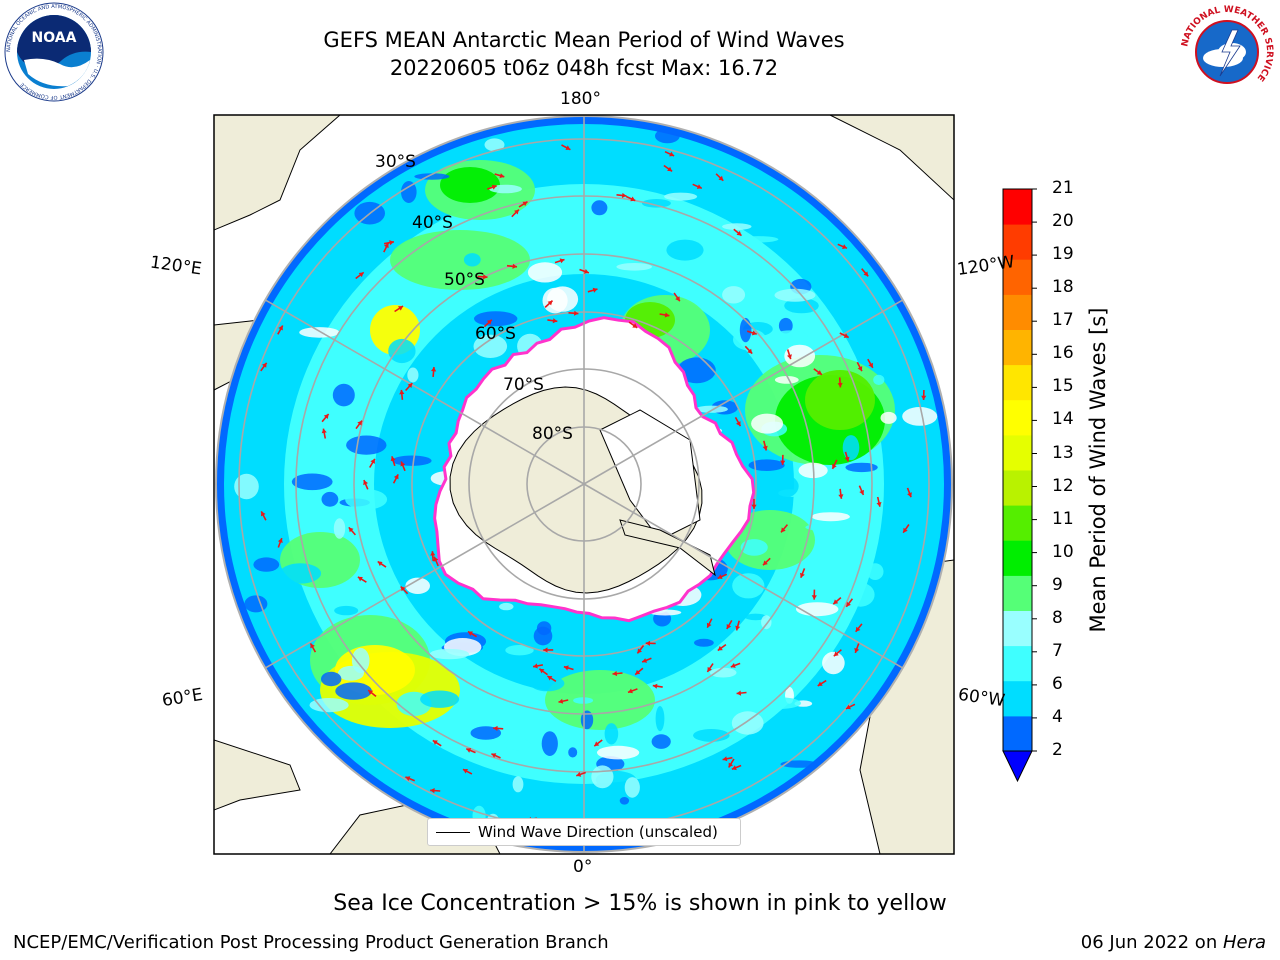 This screenshot has width=1280, height=960. Describe the element at coordinates (495, 334) in the screenshot. I see `lat-label-60s: 60°S` at that location.